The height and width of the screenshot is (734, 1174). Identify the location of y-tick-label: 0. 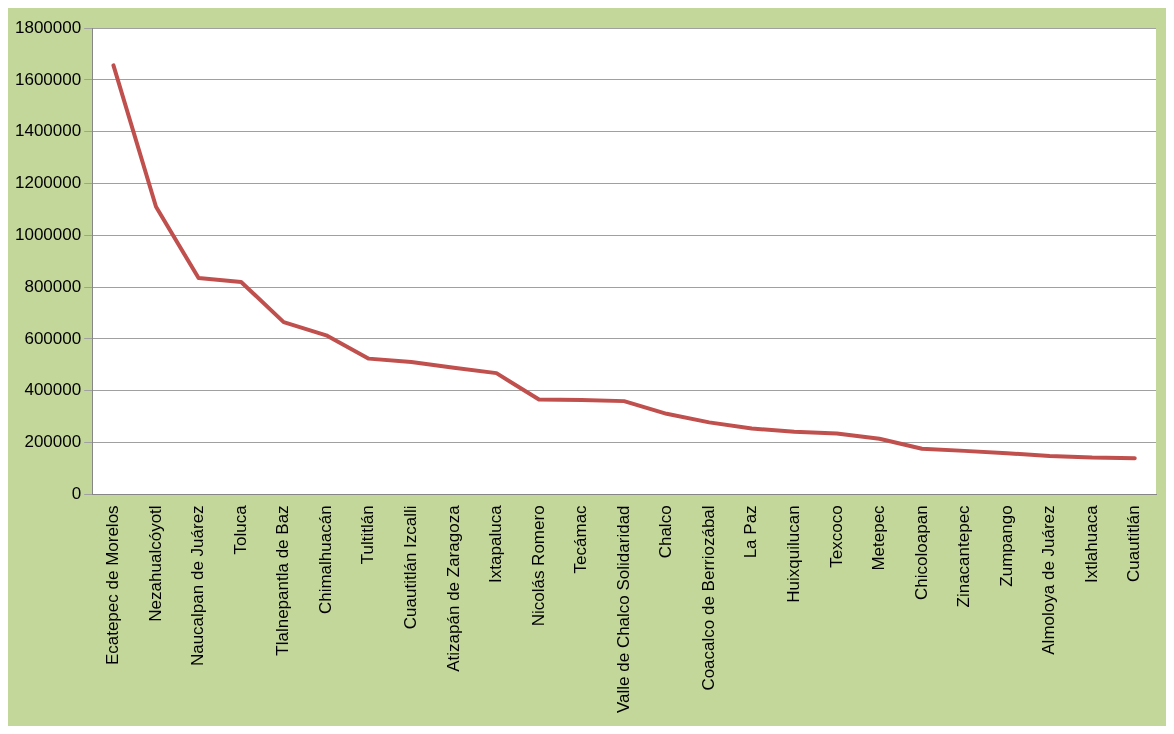
(76, 494).